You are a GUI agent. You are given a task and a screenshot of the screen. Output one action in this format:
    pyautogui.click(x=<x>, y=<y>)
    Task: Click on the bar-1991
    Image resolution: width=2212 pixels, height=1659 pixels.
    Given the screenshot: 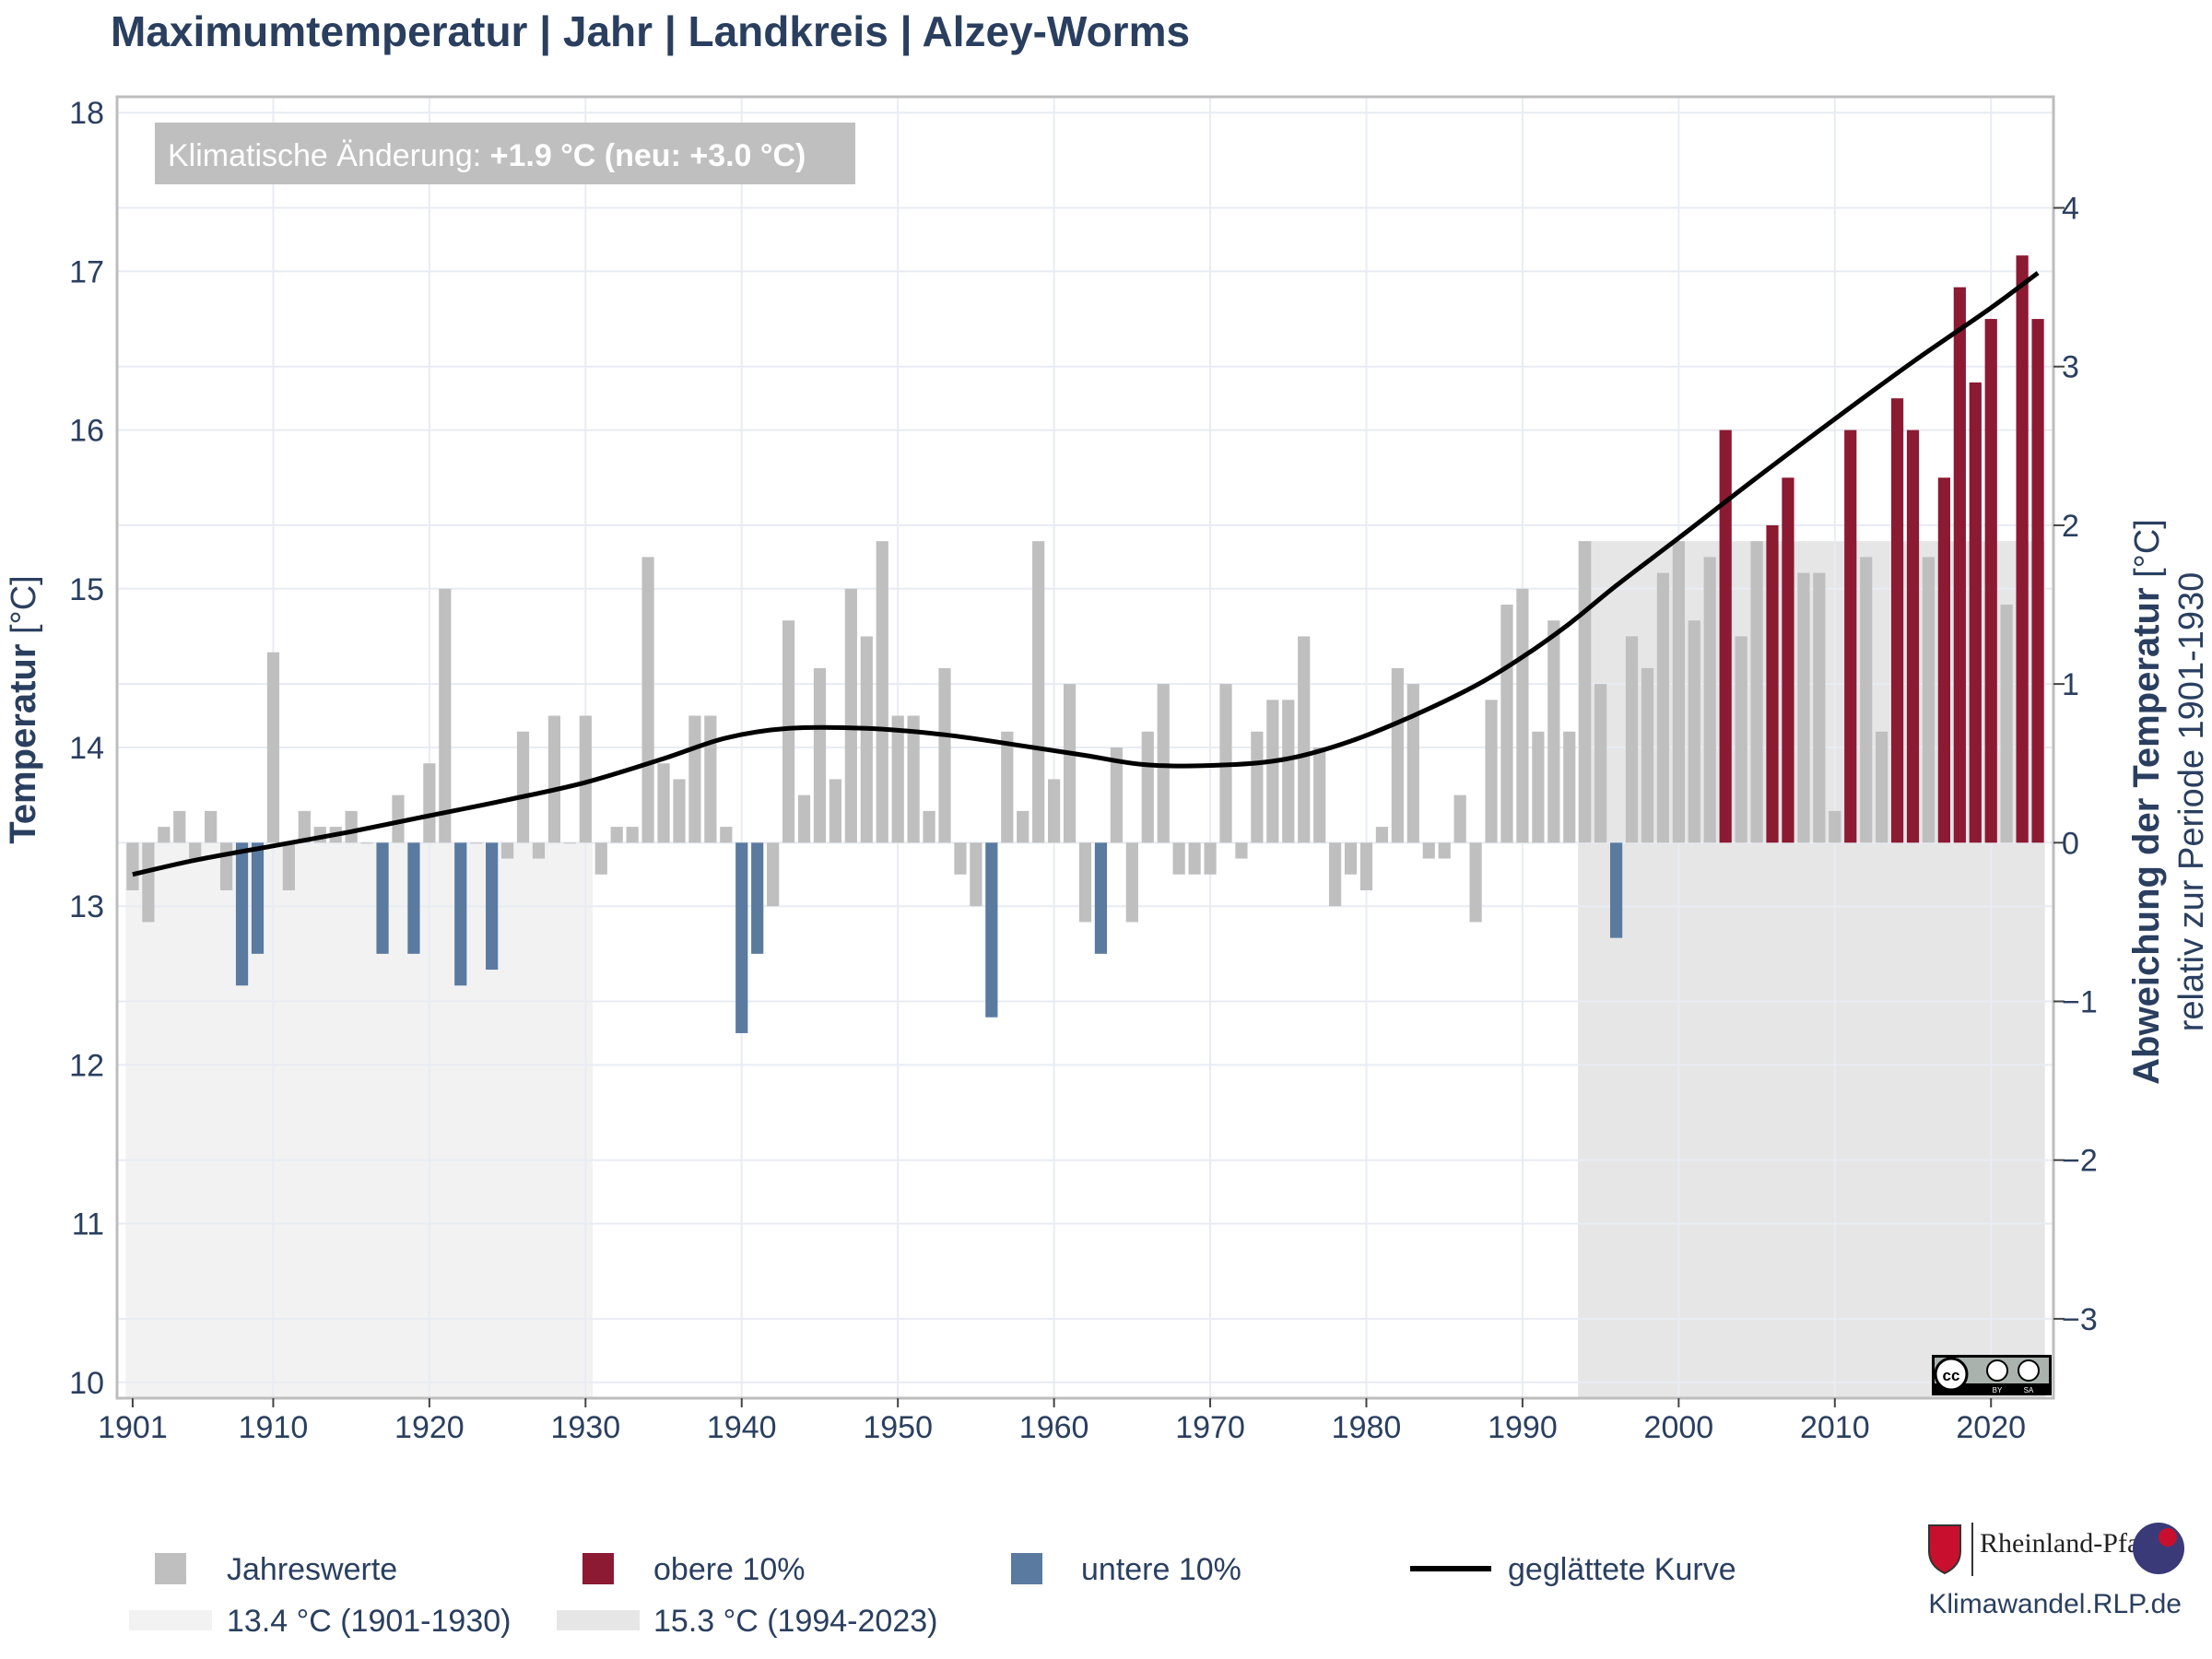 What is the action you would take?
    pyautogui.click(x=1538, y=787)
    